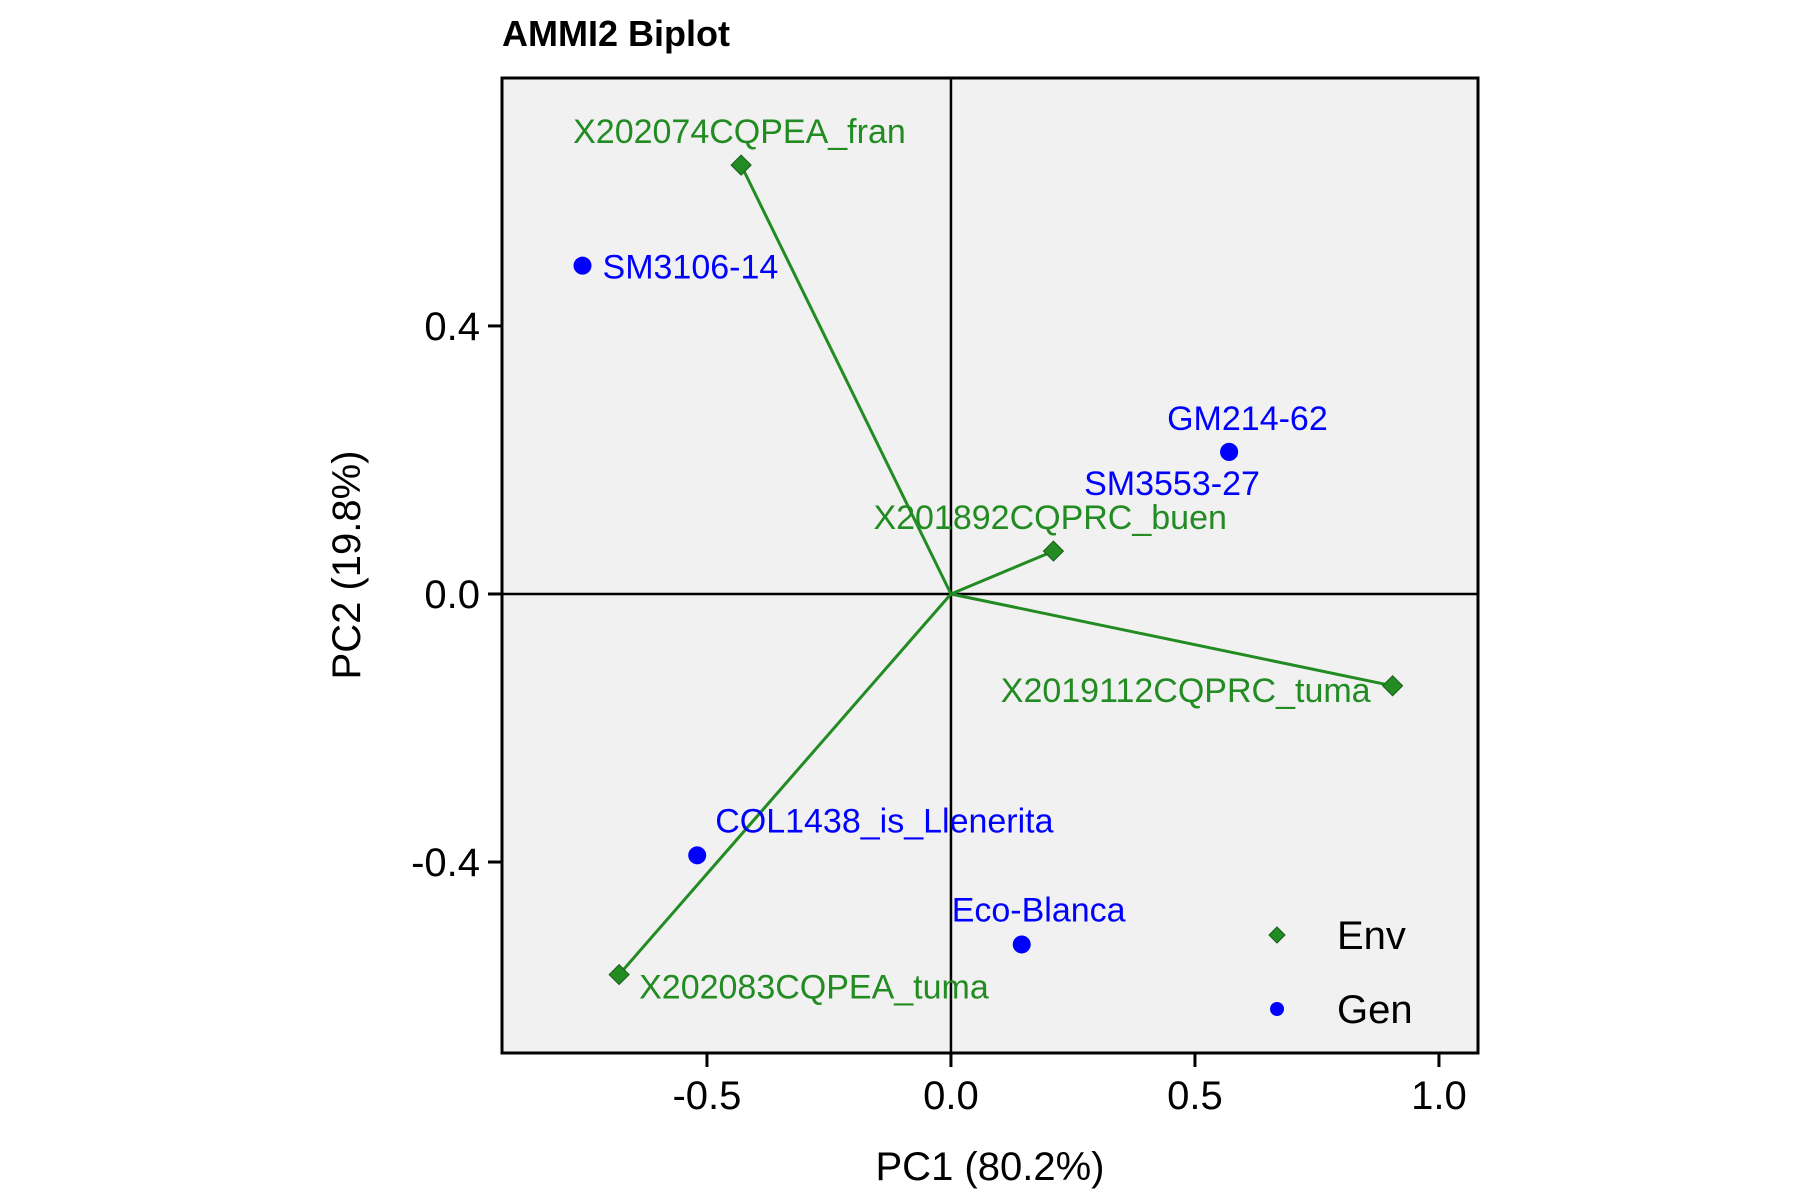 Image resolution: width=1800 pixels, height=1200 pixels. Describe the element at coordinates (1375, 1010) in the screenshot. I see `legend-label: Gen` at that location.